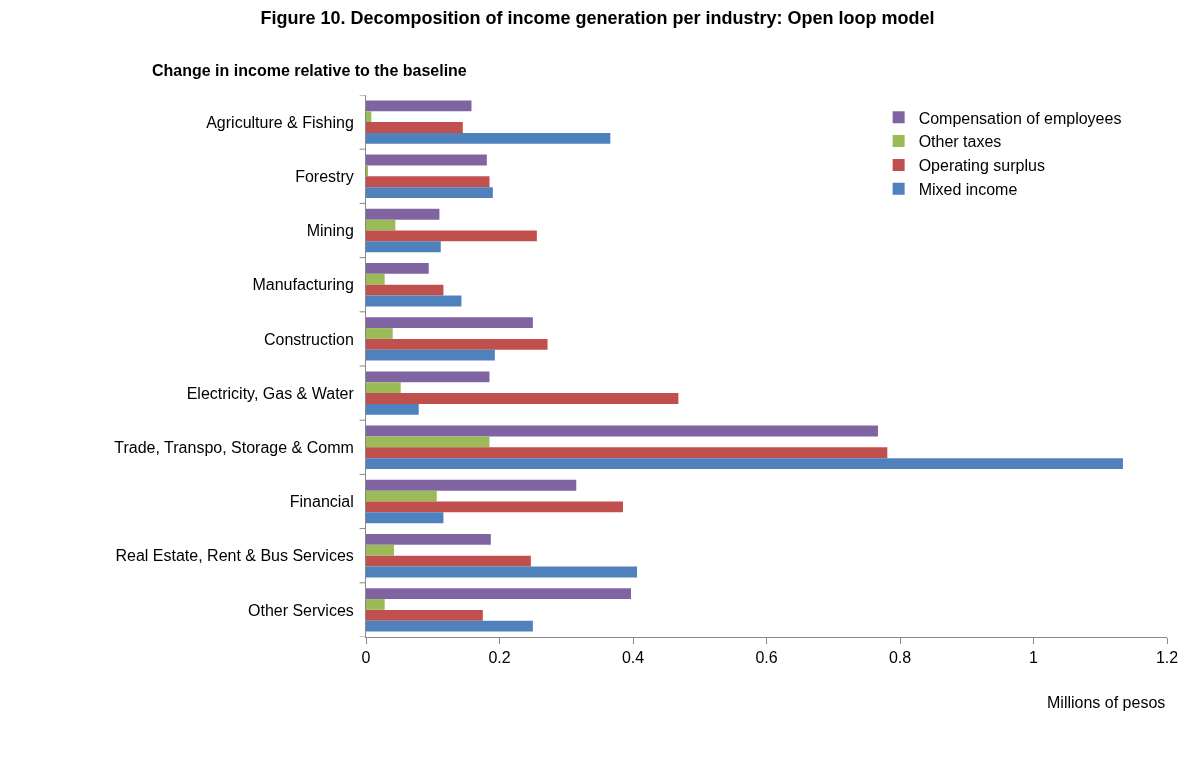 Image resolution: width=1195 pixels, height=762 pixels. Describe the element at coordinates (324, 176) in the screenshot. I see `y-tick-label: Forestry` at that location.